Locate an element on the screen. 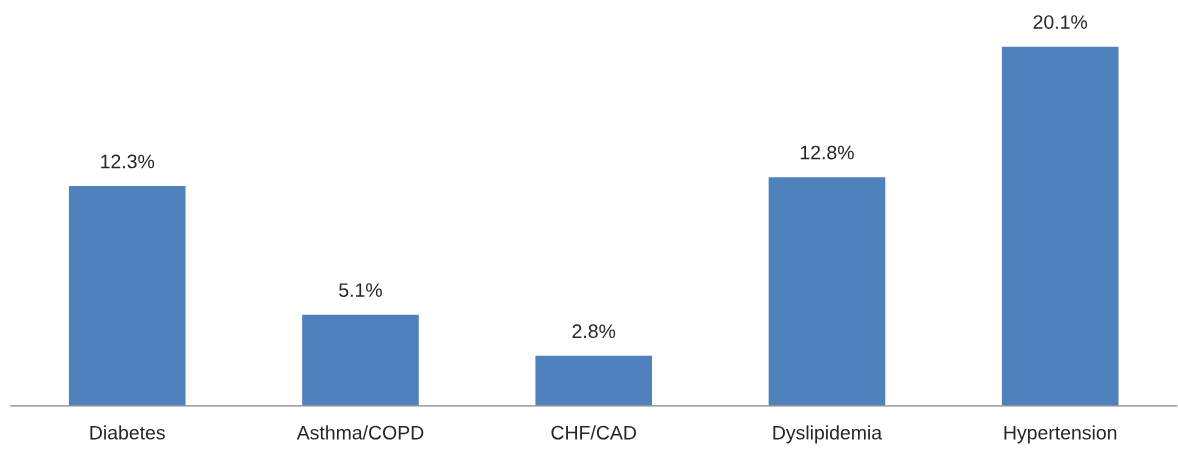 The width and height of the screenshot is (1178, 456). data-label: 20.1% is located at coordinates (1060, 22).